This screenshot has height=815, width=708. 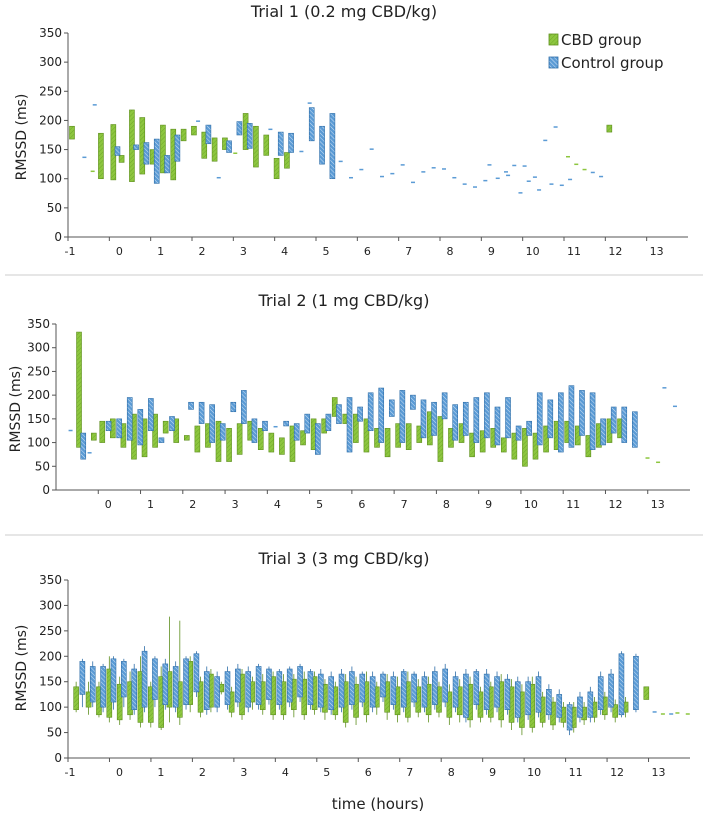 I want to click on x-tick-label: 10, so click(x=534, y=772).